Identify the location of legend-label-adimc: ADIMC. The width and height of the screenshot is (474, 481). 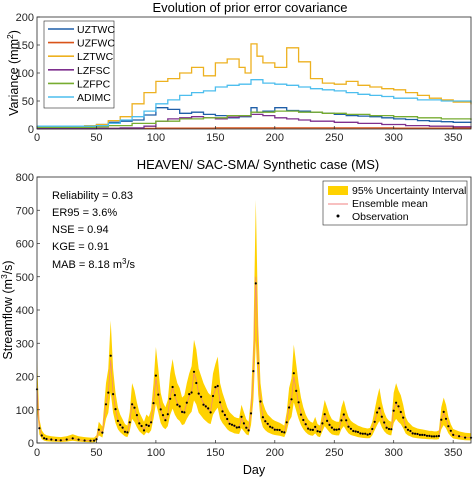
(94, 98).